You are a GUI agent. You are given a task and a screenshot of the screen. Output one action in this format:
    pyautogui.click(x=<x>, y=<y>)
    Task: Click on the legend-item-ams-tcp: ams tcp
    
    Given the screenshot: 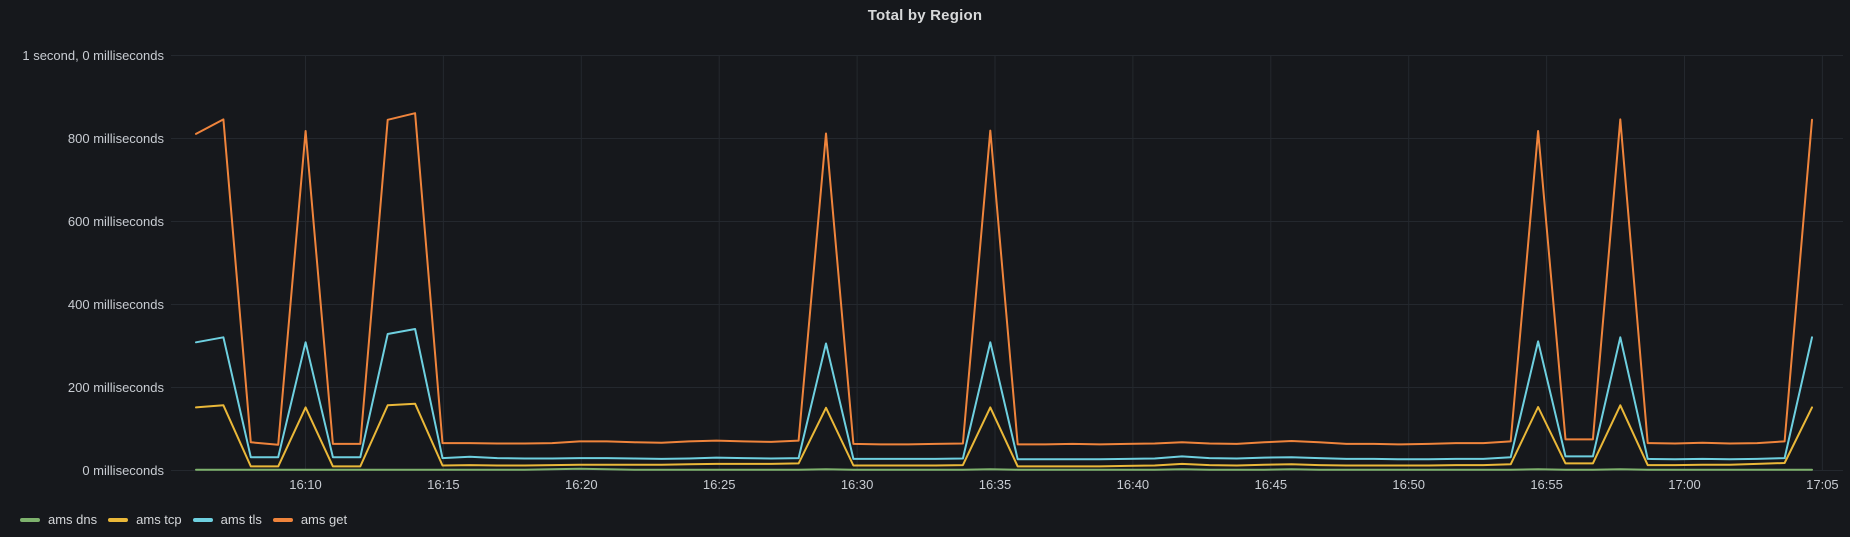 What is the action you would take?
    pyautogui.click(x=145, y=519)
    